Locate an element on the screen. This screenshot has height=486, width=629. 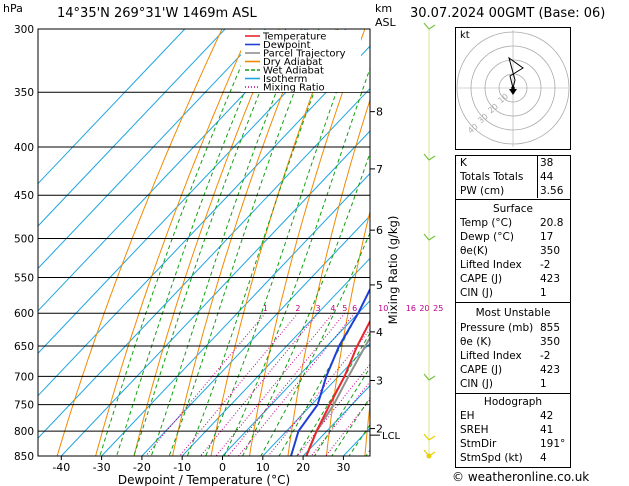
hodo-row: StmSpd (kt) 4 is located at coordinates (503, 458).